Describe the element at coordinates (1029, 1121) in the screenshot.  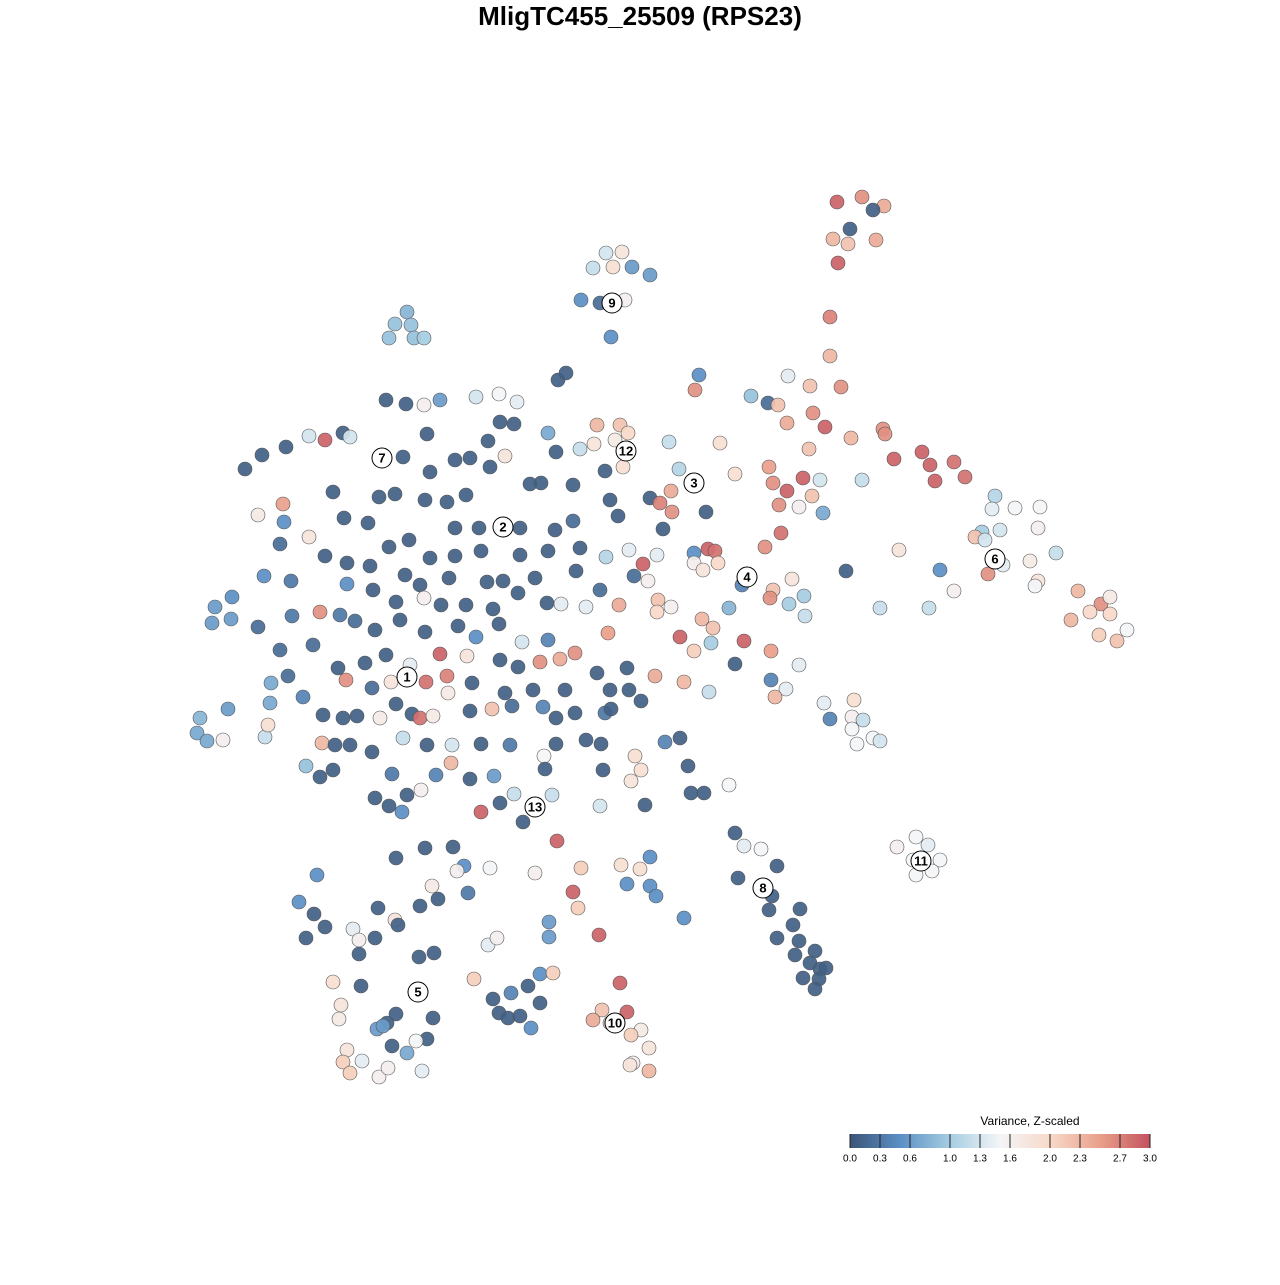
I see `colorbar-title: Variance, Z-scaled` at that location.